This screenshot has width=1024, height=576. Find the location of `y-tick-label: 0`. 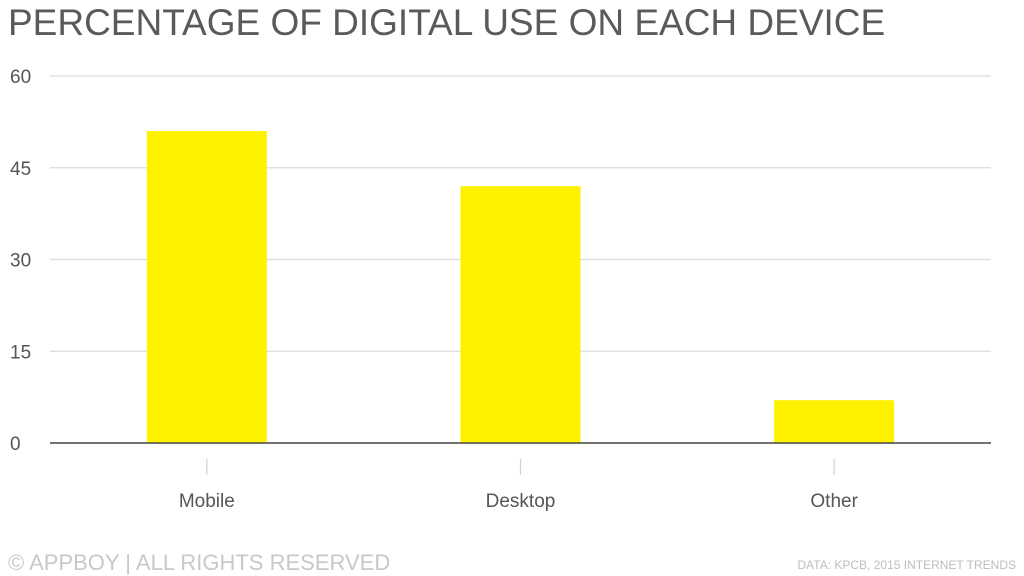

y-tick-label: 0 is located at coordinates (15, 444).